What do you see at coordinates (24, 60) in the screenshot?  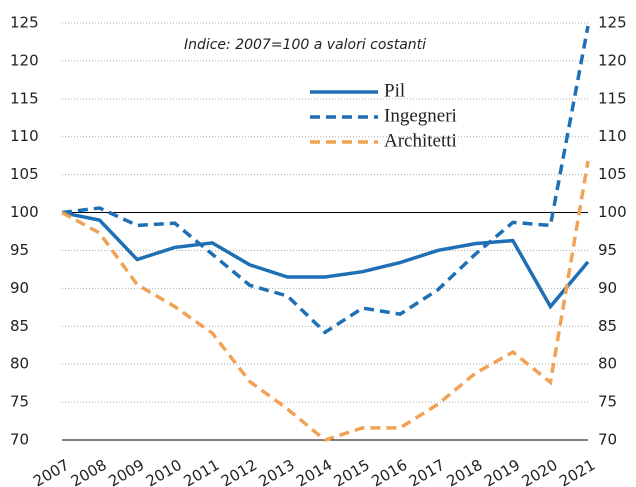 I see `y-tick-label: 120` at bounding box center [24, 60].